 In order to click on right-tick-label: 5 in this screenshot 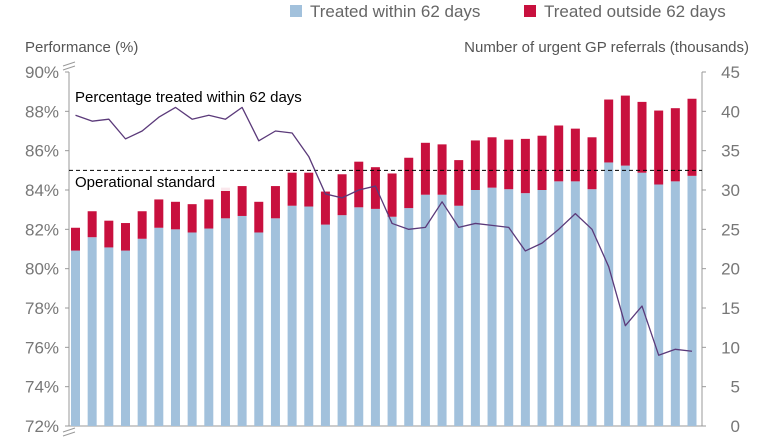, I will do `click(735, 387)`.